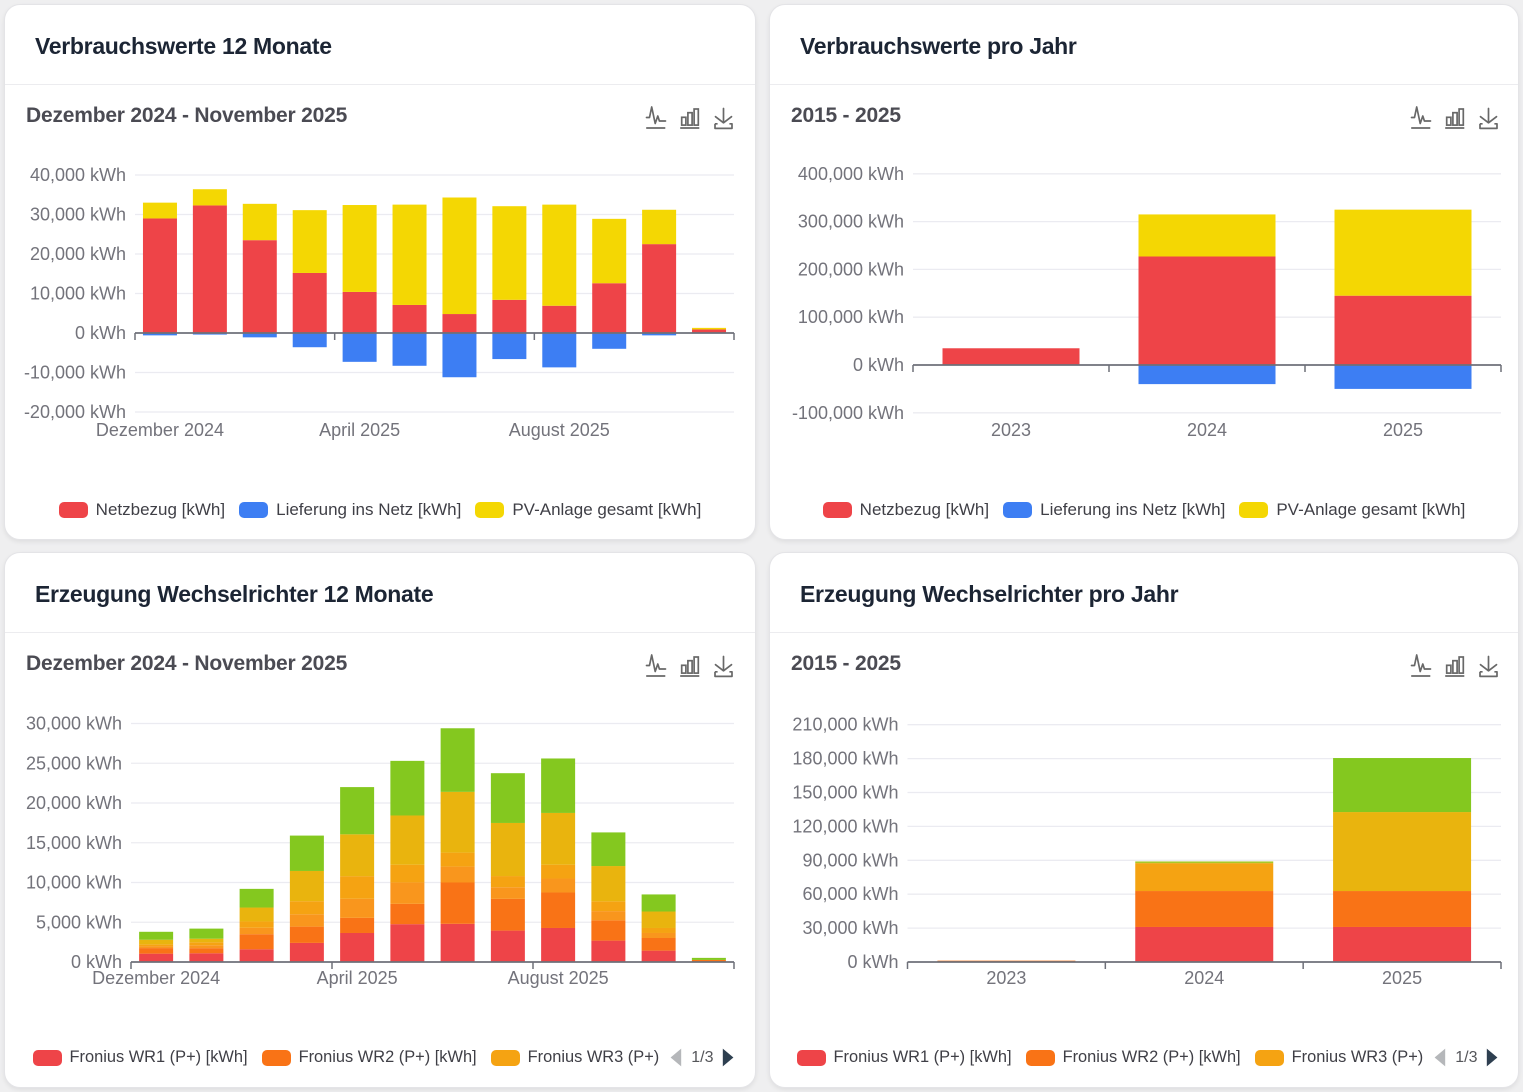  What do you see at coordinates (75, 412) in the screenshot?
I see `svg-text: -20,000 kWh` at bounding box center [75, 412].